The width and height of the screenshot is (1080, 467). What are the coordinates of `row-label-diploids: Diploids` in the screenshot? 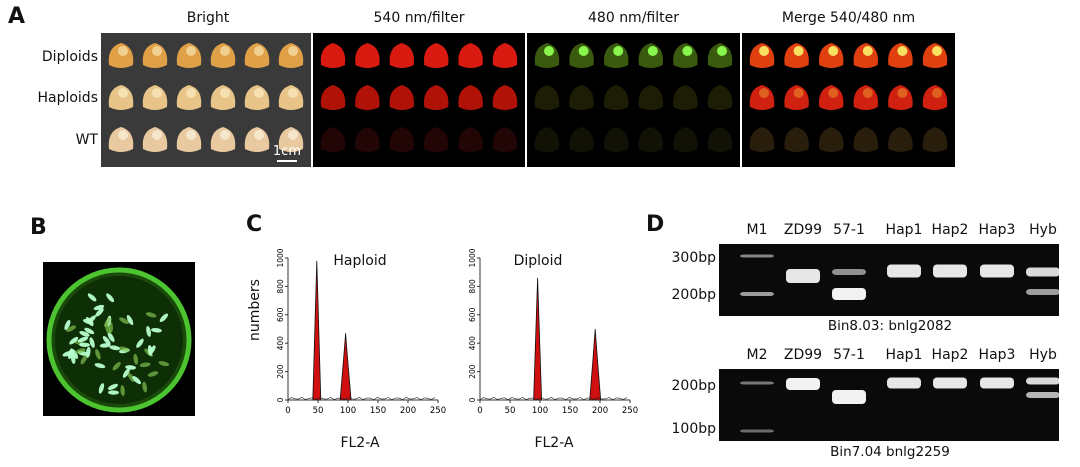 It's located at (69, 57).